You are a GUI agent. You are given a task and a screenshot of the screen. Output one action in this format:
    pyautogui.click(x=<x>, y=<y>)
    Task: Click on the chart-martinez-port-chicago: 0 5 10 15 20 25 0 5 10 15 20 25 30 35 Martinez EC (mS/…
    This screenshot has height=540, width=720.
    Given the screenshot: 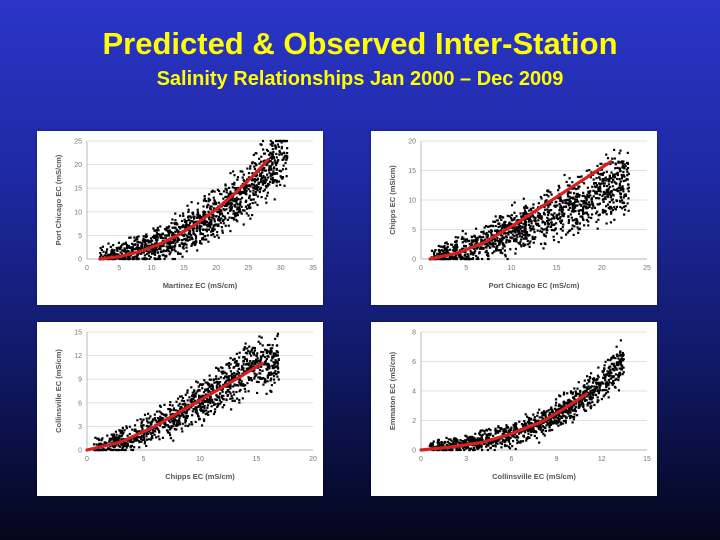 What is the action you would take?
    pyautogui.click(x=180, y=218)
    